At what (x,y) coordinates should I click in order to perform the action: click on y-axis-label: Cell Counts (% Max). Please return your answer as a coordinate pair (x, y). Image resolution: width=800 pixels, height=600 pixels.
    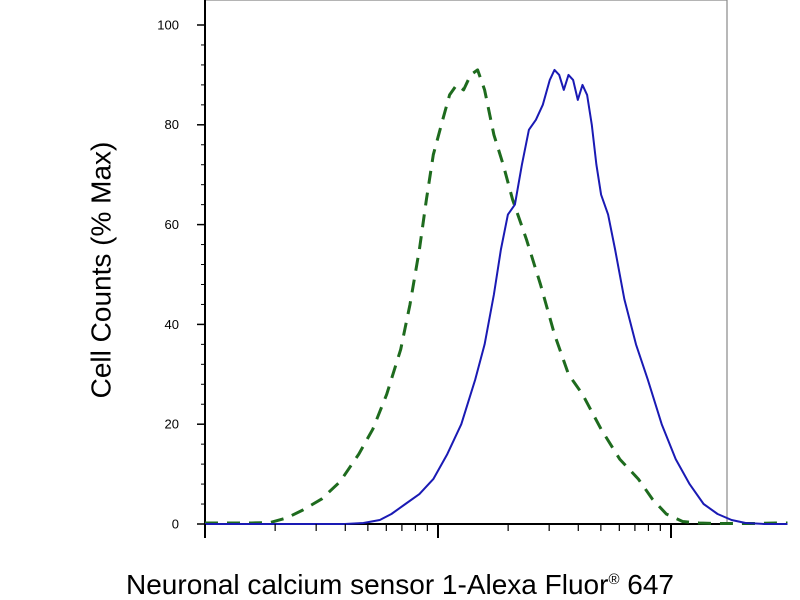
    Looking at the image, I should click on (100, 270).